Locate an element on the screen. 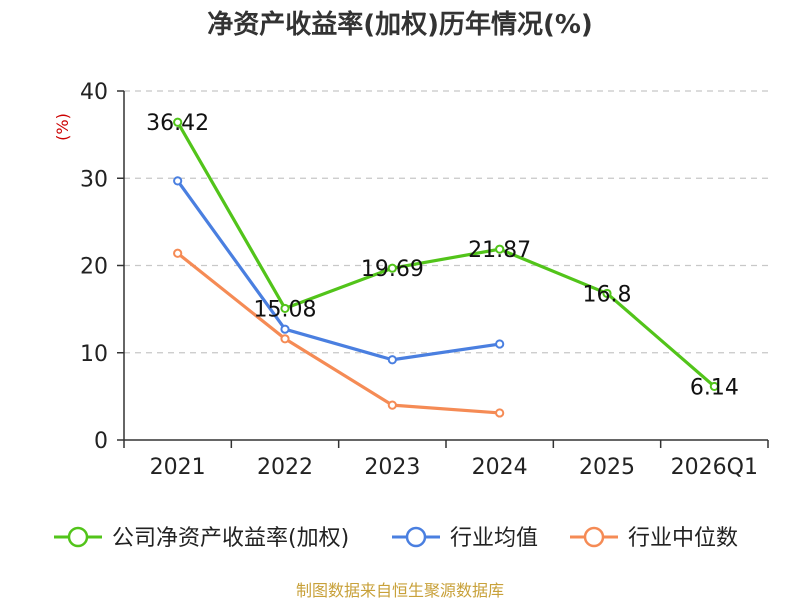 The image size is (800, 600). x-tick-label: 2024 is located at coordinates (500, 467).